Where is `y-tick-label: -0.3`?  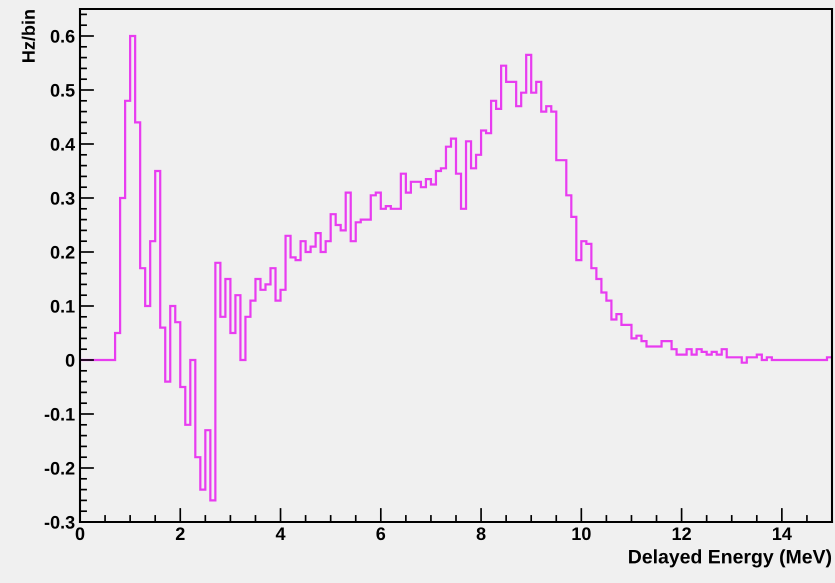 y-tick-label: -0.3 is located at coordinates (59, 522).